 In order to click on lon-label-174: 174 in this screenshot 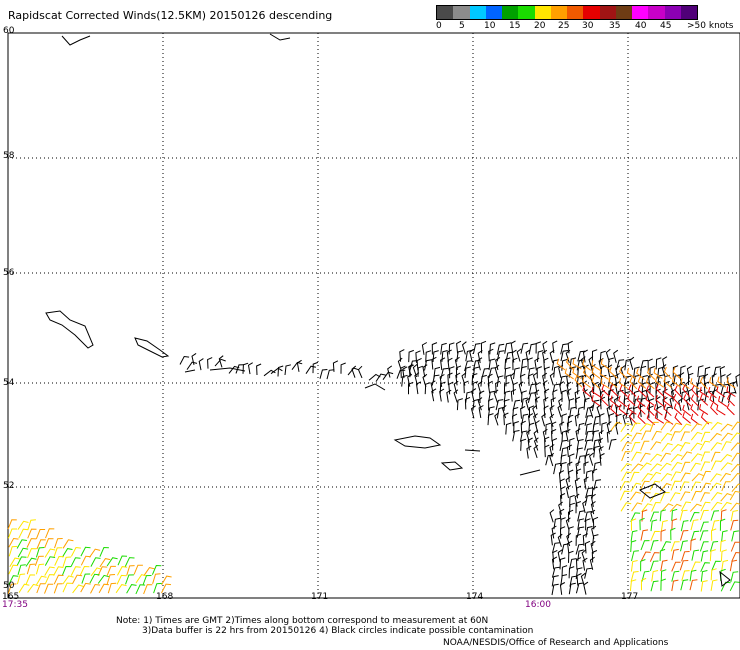, I will do `click(475, 597)`.